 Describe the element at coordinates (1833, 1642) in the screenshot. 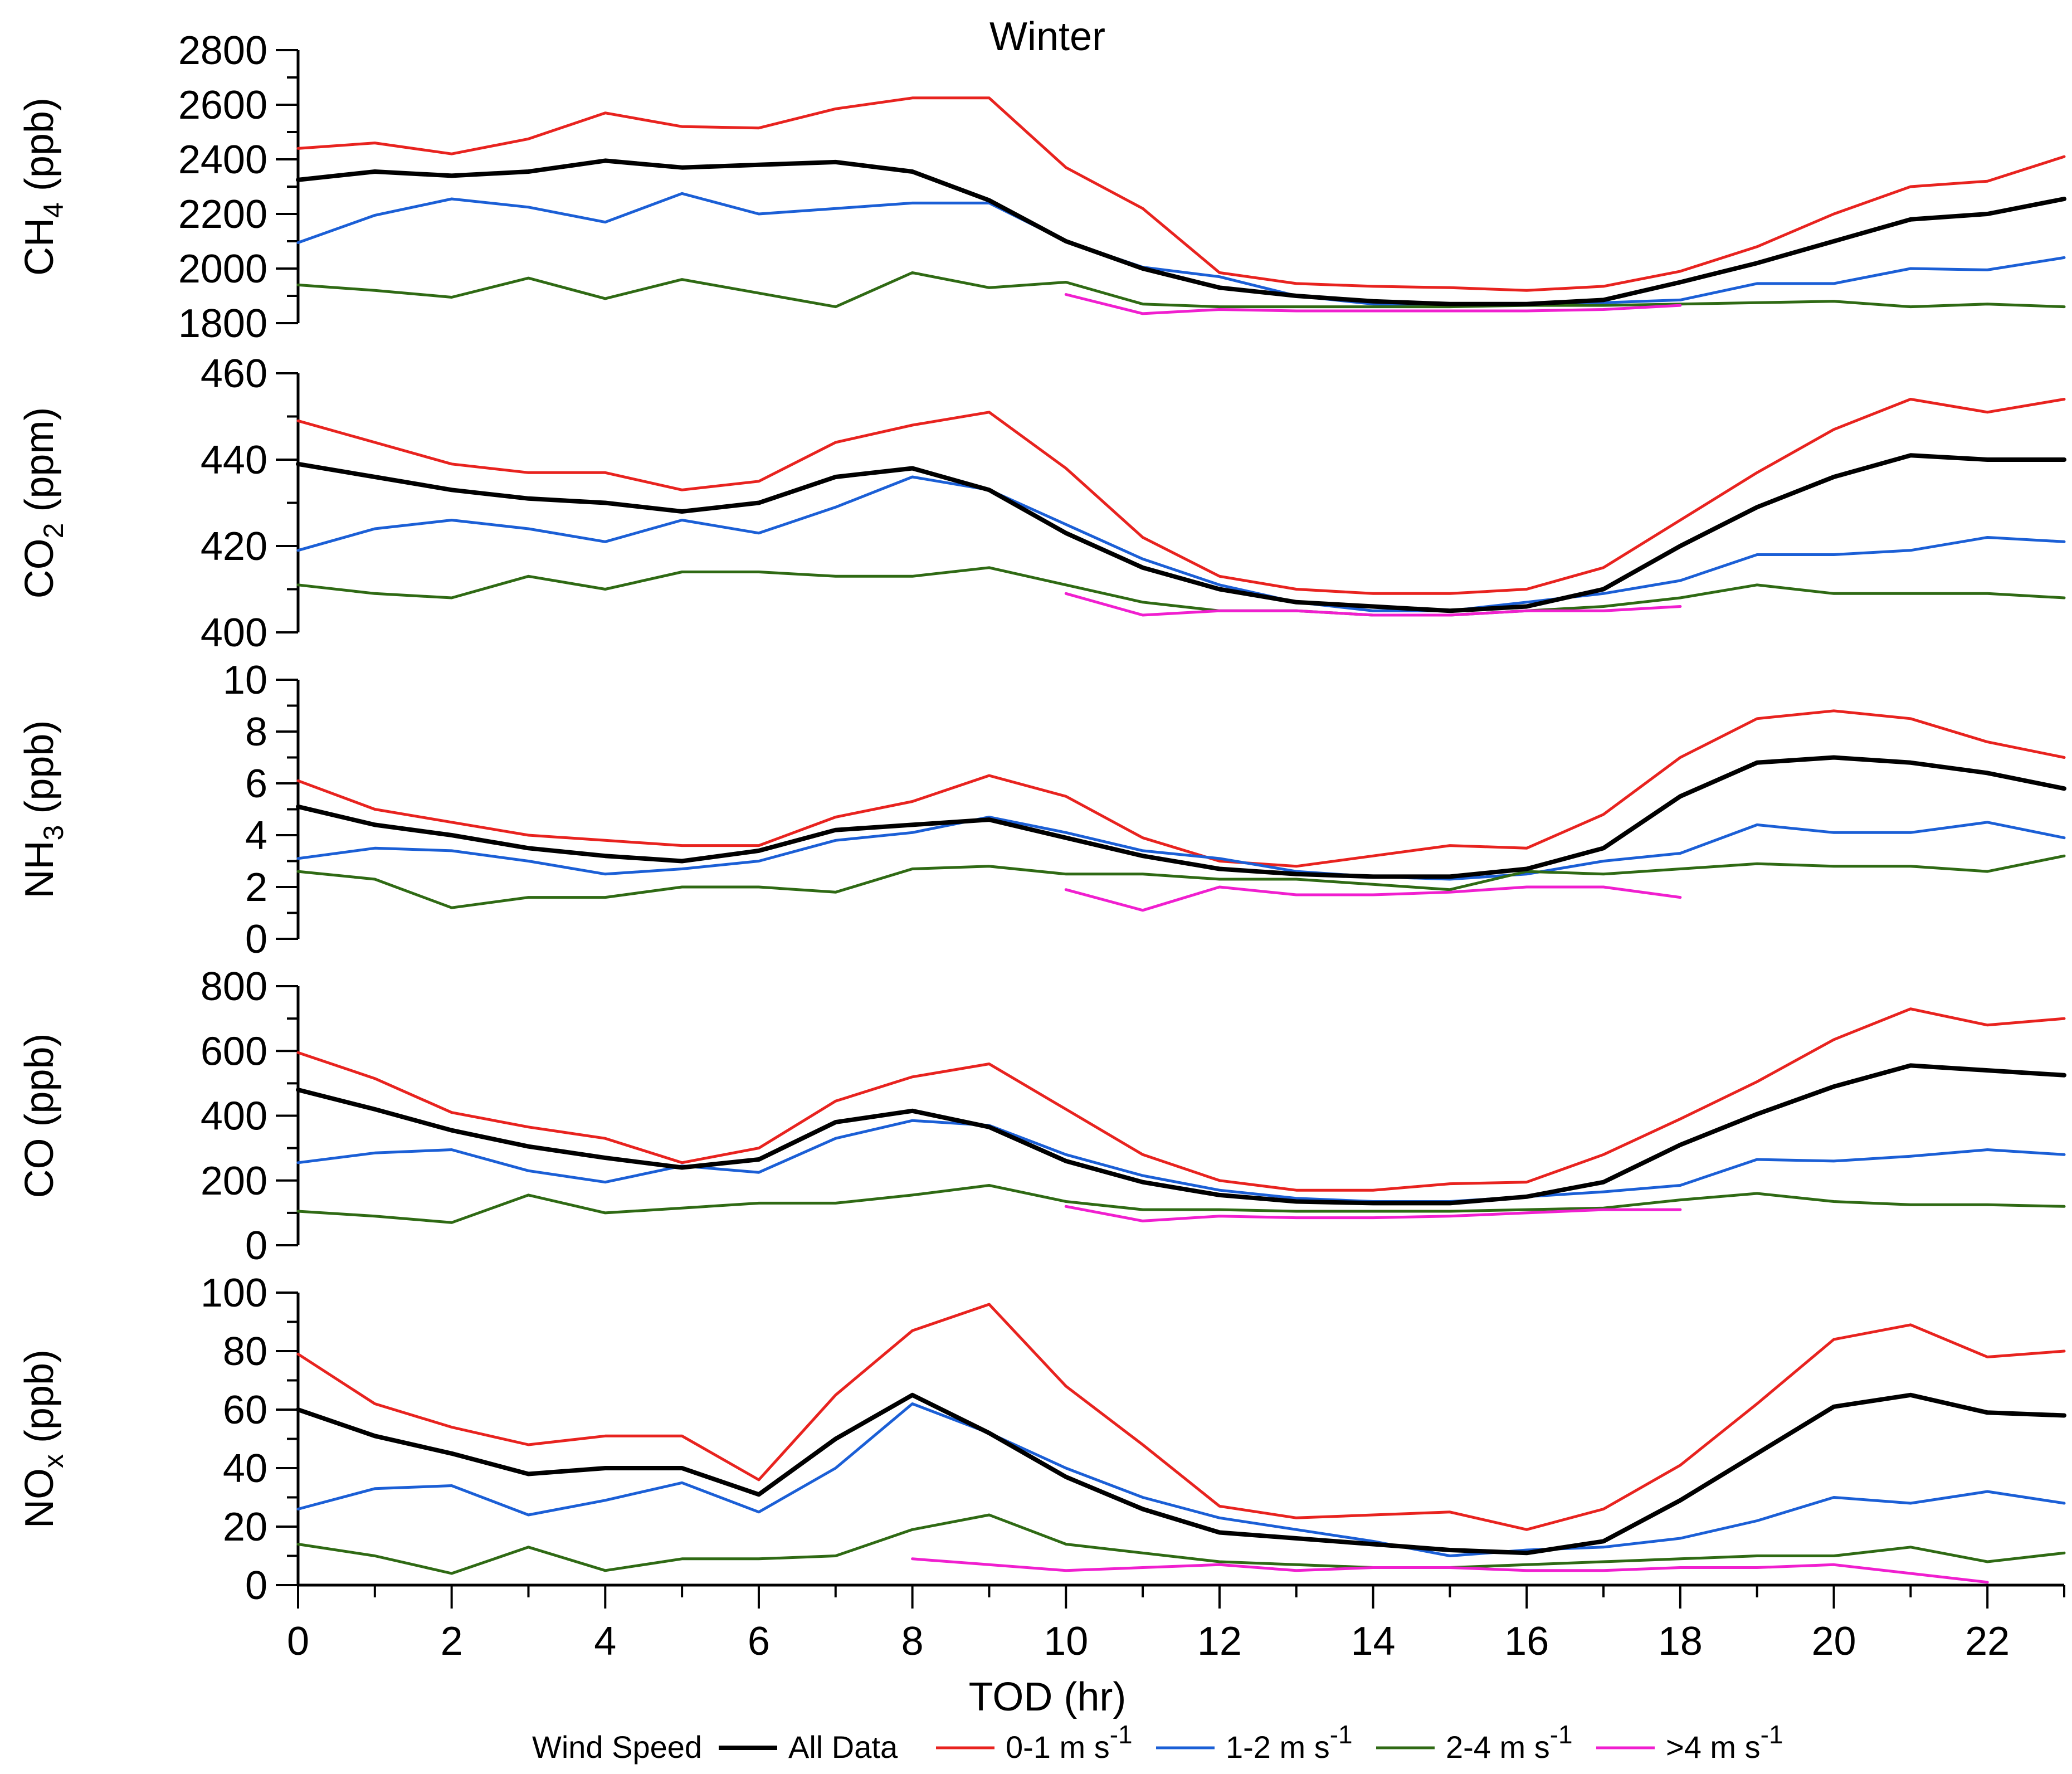

I see `x-tick-label: 20` at that location.